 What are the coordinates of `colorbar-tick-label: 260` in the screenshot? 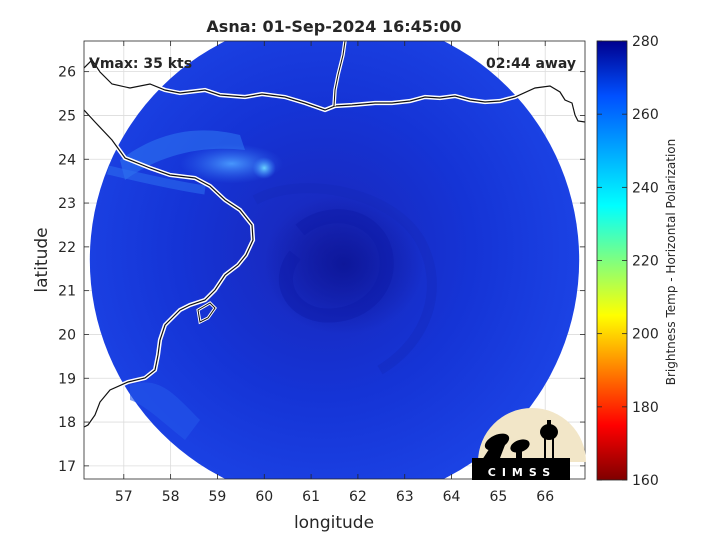 It's located at (645, 115).